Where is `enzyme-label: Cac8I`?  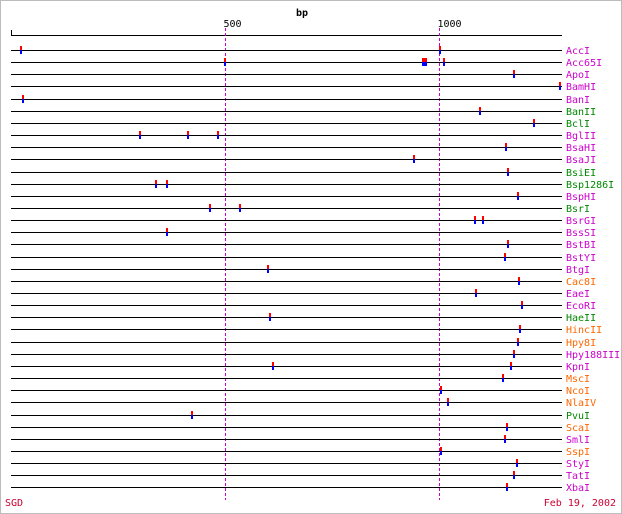 enzyme-label: Cac8I is located at coordinates (581, 282).